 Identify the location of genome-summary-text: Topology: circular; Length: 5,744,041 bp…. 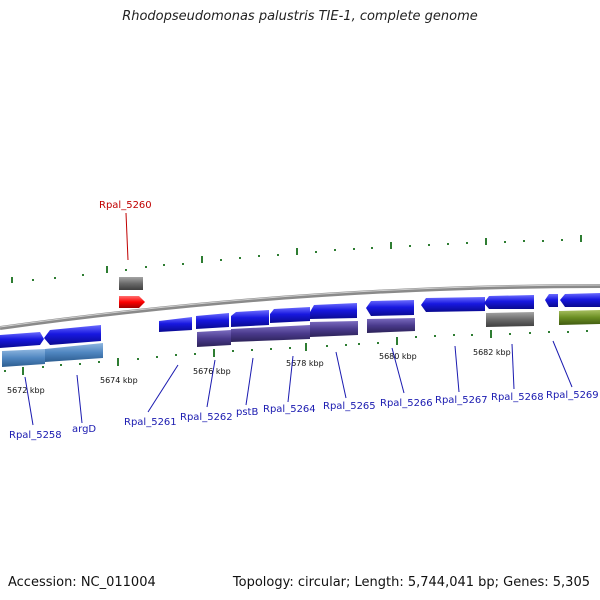
(411, 582).